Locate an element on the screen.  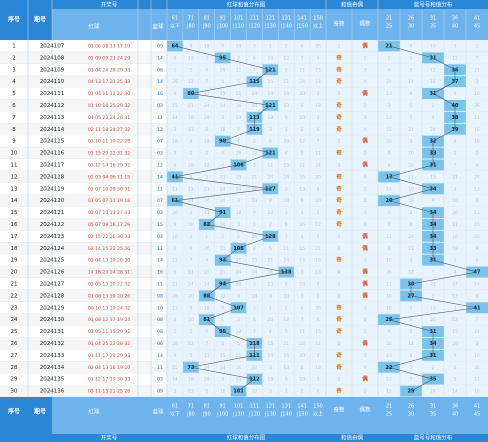
sum-grid-miss: 13 is located at coordinates (255, 201).